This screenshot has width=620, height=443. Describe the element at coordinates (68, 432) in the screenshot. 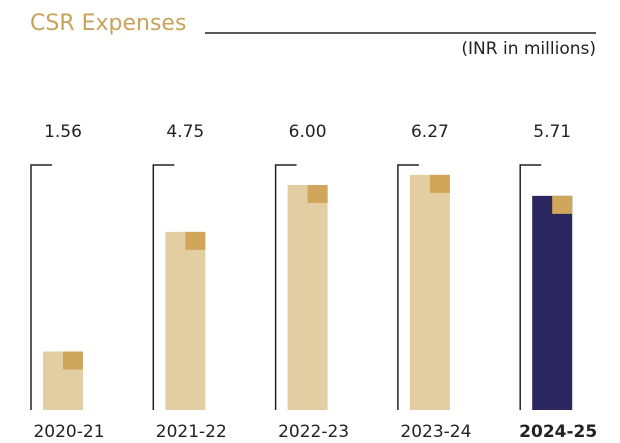

I see `x-tick-label: 2020-21` at that location.